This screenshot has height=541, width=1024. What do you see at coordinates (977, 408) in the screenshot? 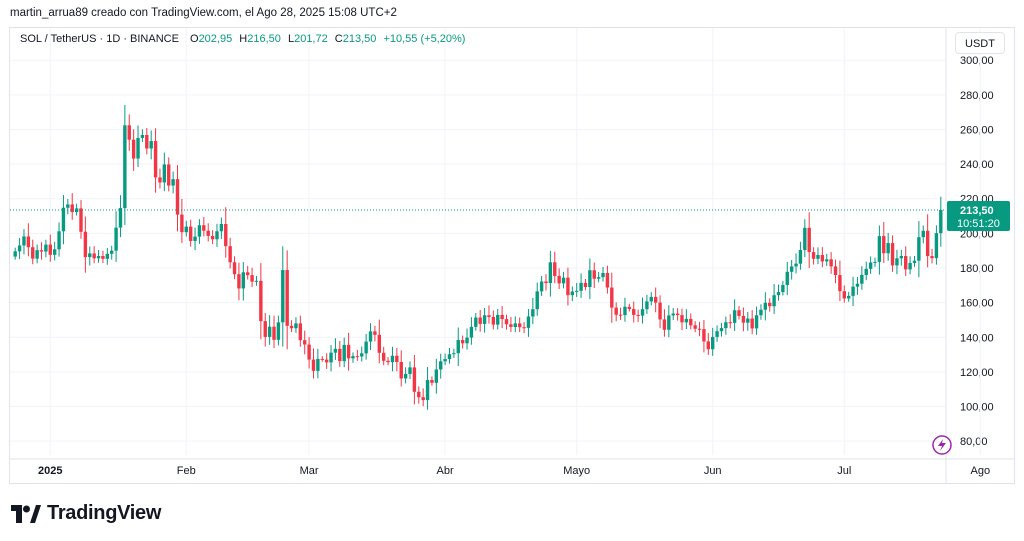
I see `y-tick-label: 100,00` at bounding box center [977, 408].